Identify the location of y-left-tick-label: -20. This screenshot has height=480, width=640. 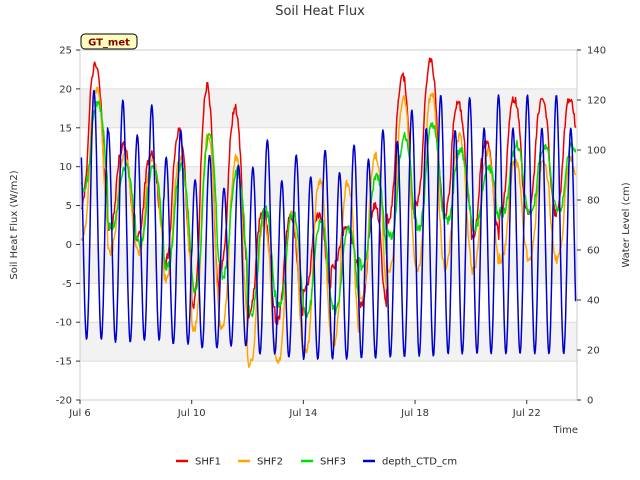
(64, 401).